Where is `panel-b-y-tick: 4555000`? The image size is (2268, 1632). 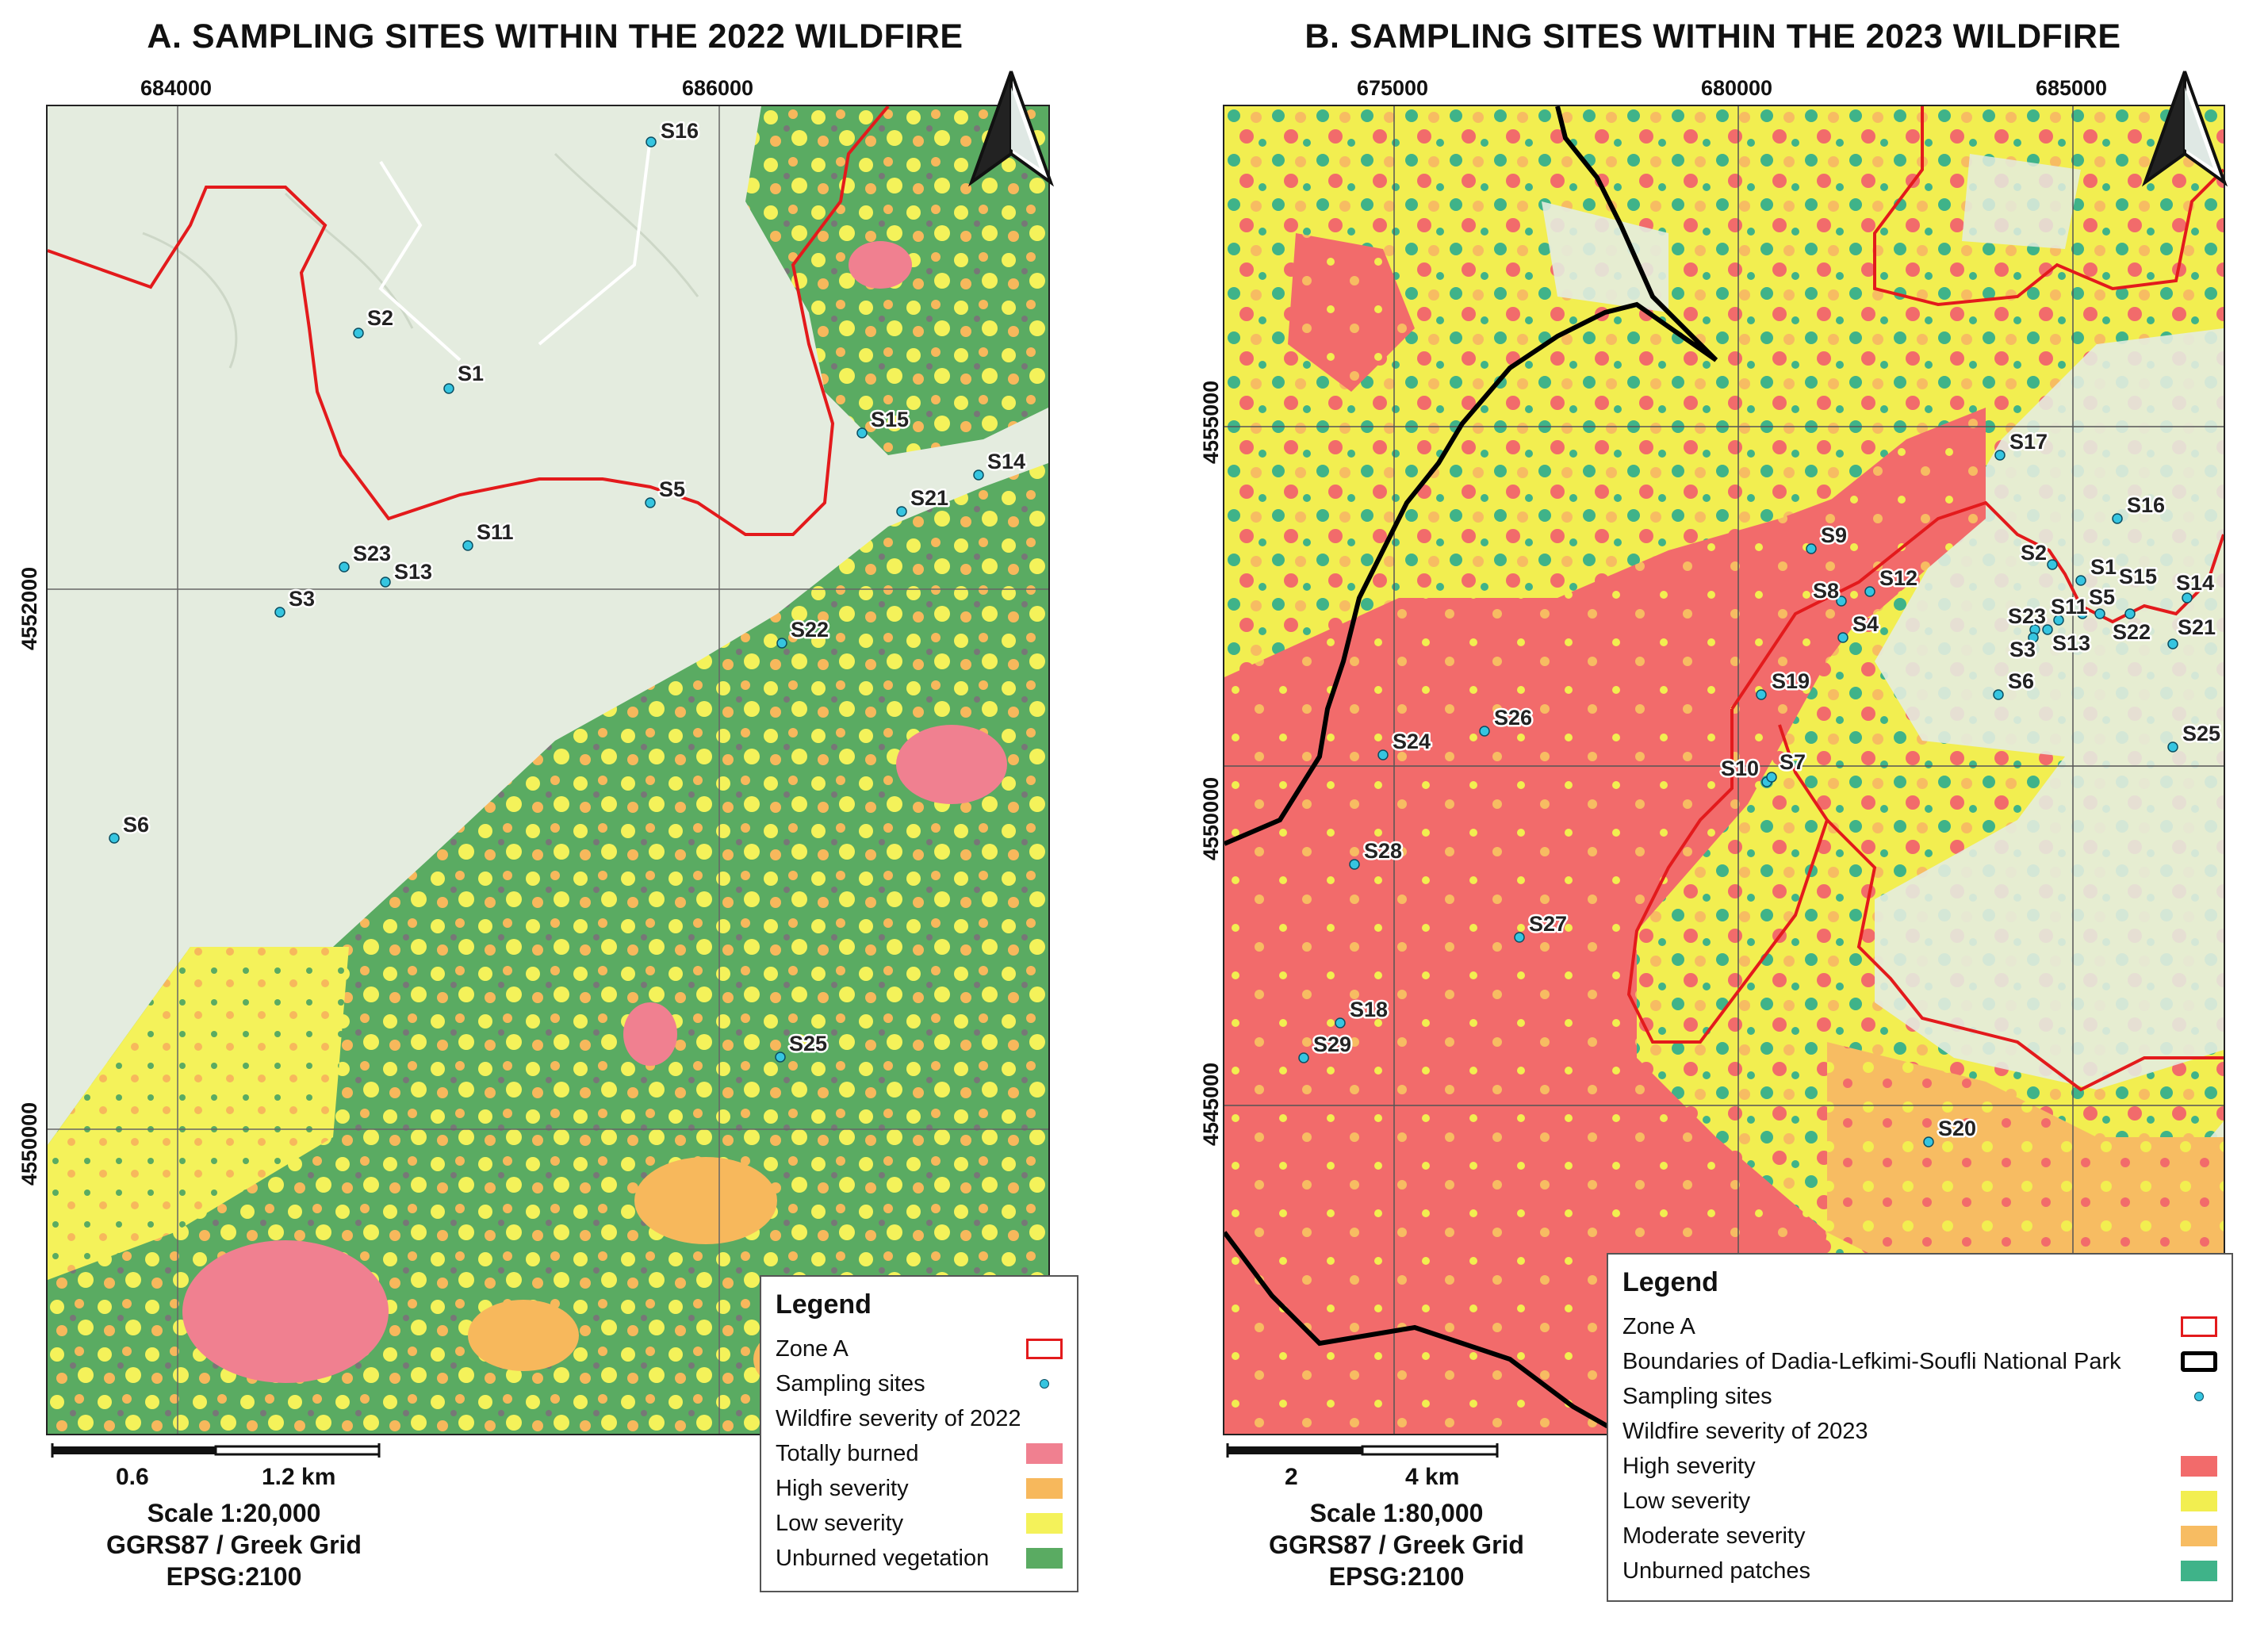 panel-b-y-tick: 4555000 is located at coordinates (1211, 422).